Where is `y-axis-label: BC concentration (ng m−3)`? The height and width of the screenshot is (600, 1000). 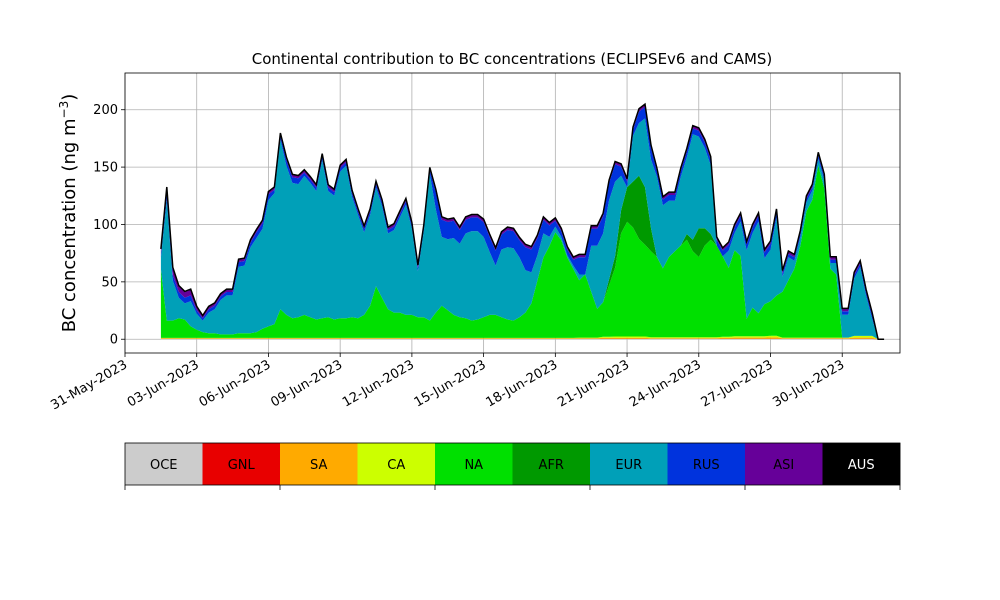 y-axis-label: BC concentration (ng m−3) is located at coordinates (68, 213).